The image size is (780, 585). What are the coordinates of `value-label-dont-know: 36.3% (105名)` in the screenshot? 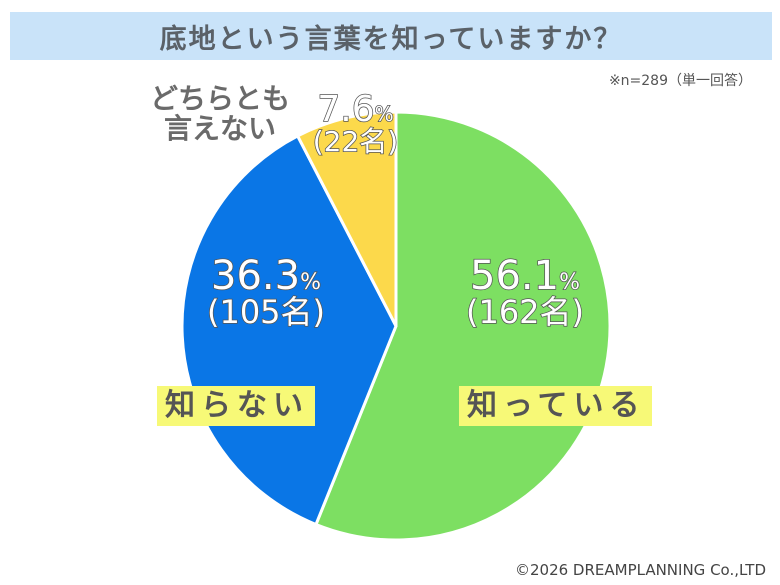 It's located at (266, 292).